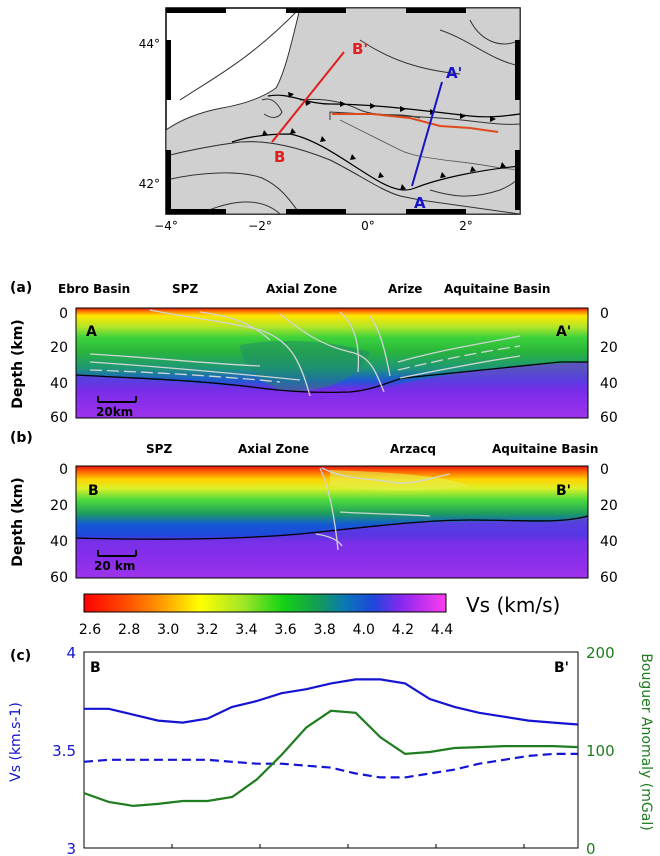  I want to click on panel-a-region-2: SPZ, so click(185, 289).